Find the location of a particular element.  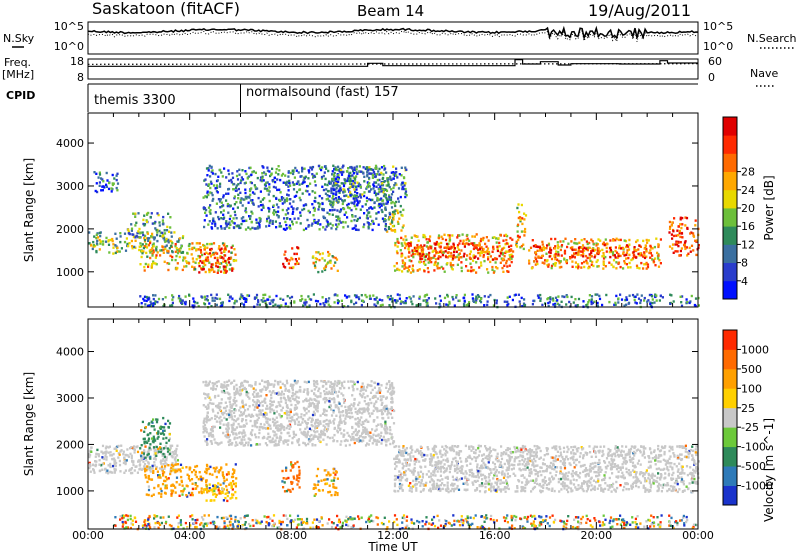

y-tick-label: 4000 is located at coordinates (70, 143).